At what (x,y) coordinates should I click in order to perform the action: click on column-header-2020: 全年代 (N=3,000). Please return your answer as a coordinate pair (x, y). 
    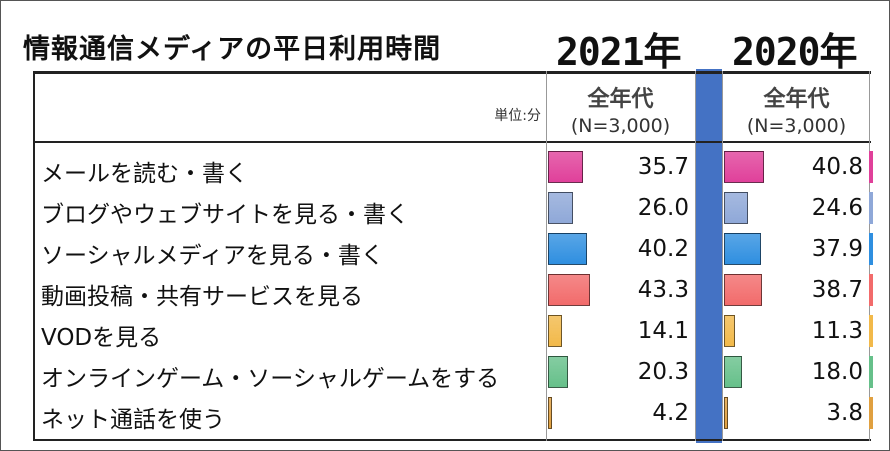
    Looking at the image, I should click on (796, 105).